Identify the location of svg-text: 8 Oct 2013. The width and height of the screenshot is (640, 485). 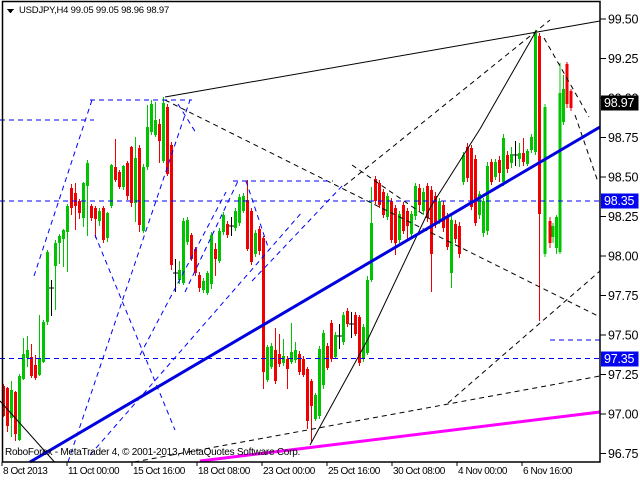
(25, 471).